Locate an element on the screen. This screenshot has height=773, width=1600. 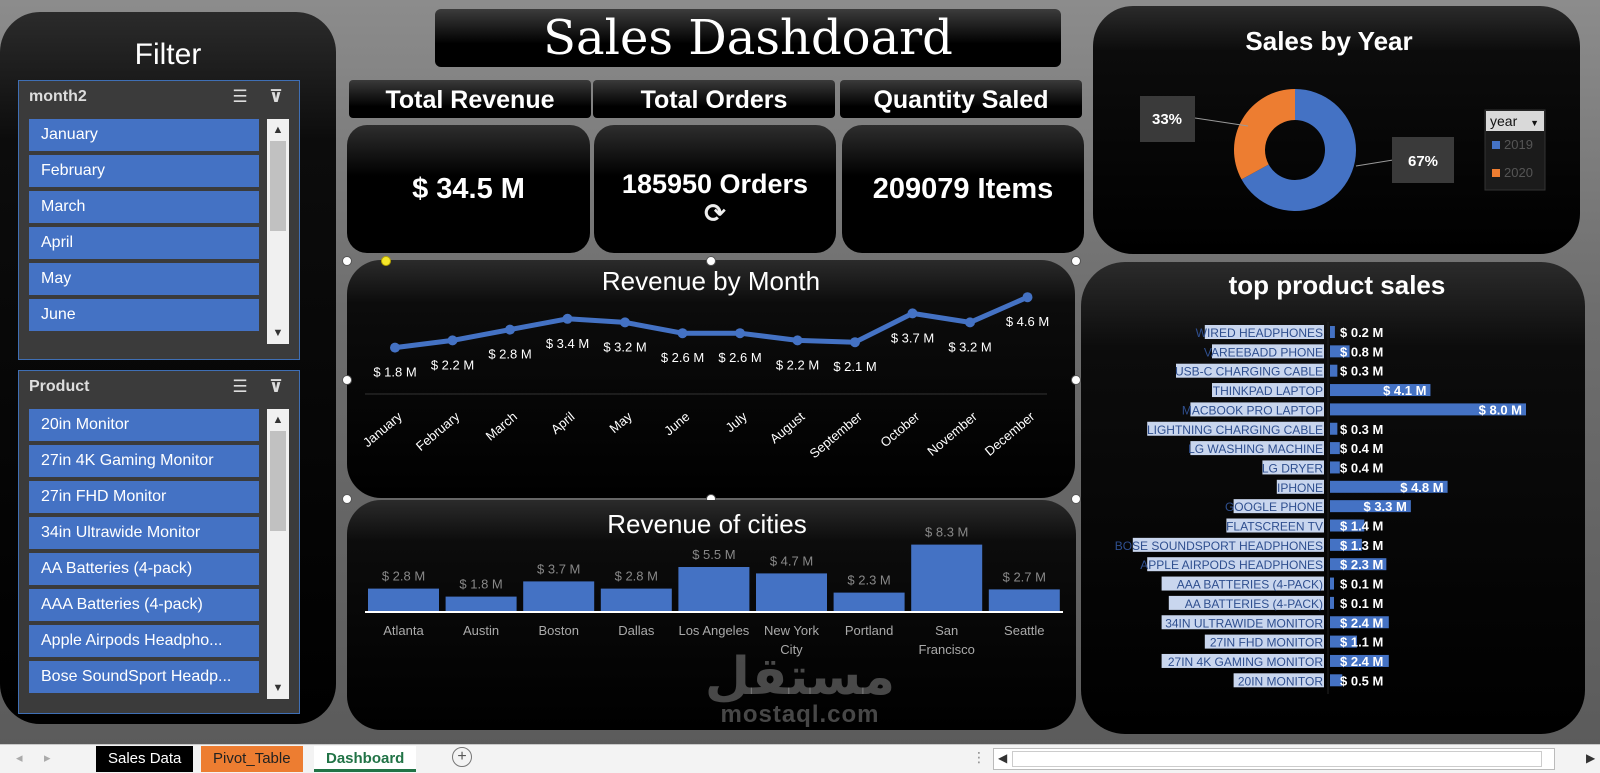
data-label: $ 0.1 M is located at coordinates (1361, 584).